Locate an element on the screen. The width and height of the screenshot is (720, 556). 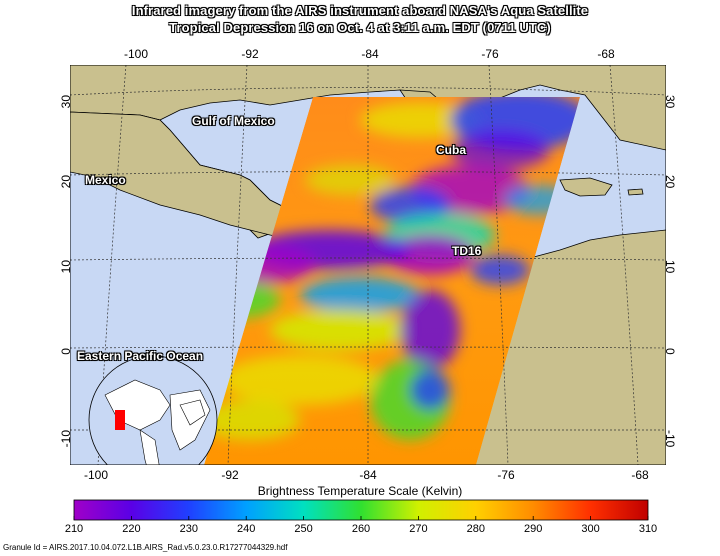
label-gulf-of-mexico: Gulf of Mexico is located at coordinates (233, 121).